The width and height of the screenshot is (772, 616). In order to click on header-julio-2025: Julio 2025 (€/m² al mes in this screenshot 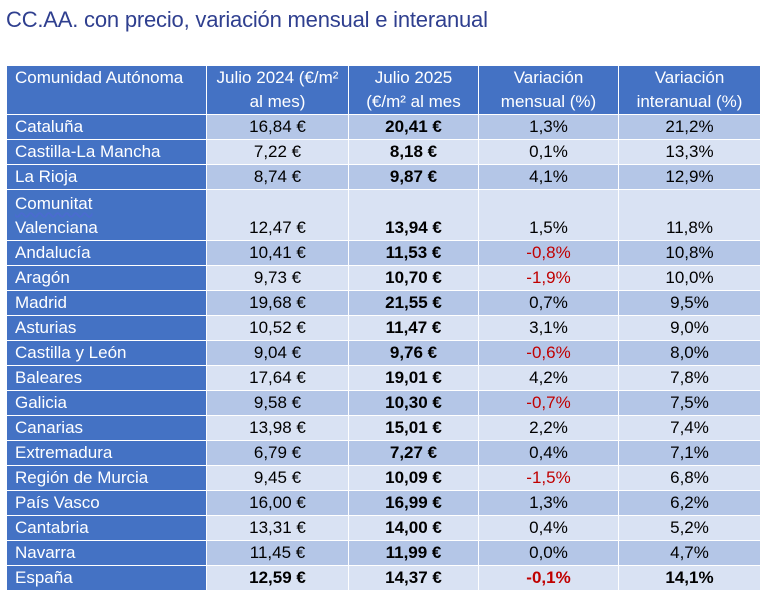, I will do `click(413, 90)`.